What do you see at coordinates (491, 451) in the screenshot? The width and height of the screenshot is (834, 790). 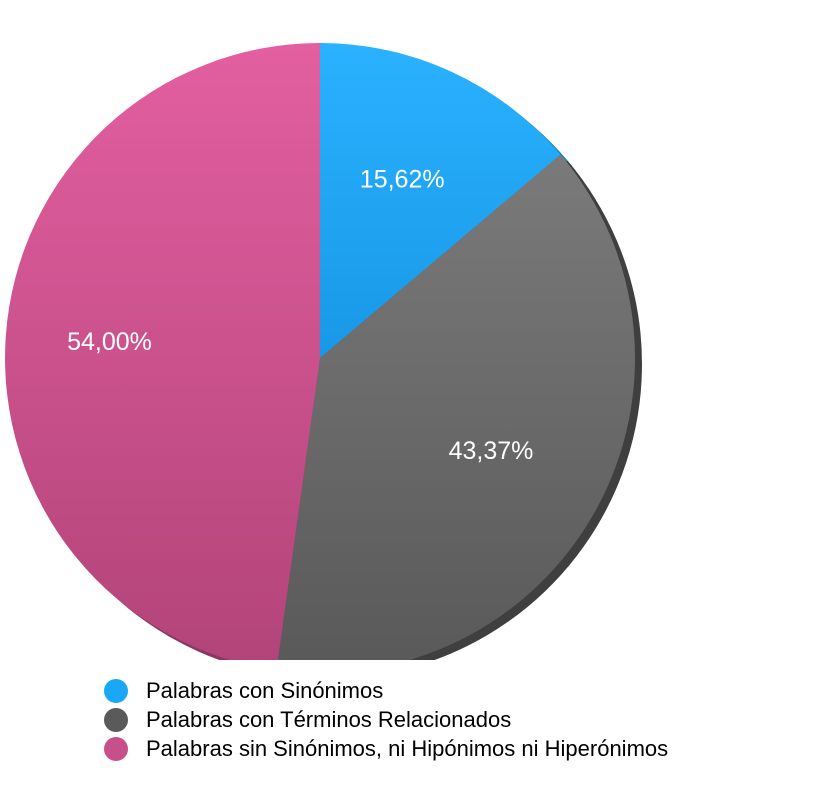 I see `pie-data-label: 43,37%` at bounding box center [491, 451].